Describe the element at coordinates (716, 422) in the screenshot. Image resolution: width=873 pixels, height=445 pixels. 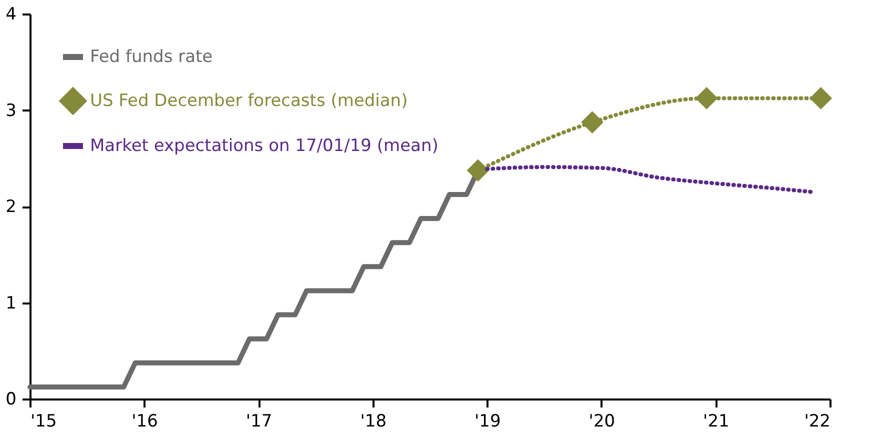
I see `x-tick-label: '21` at that location.